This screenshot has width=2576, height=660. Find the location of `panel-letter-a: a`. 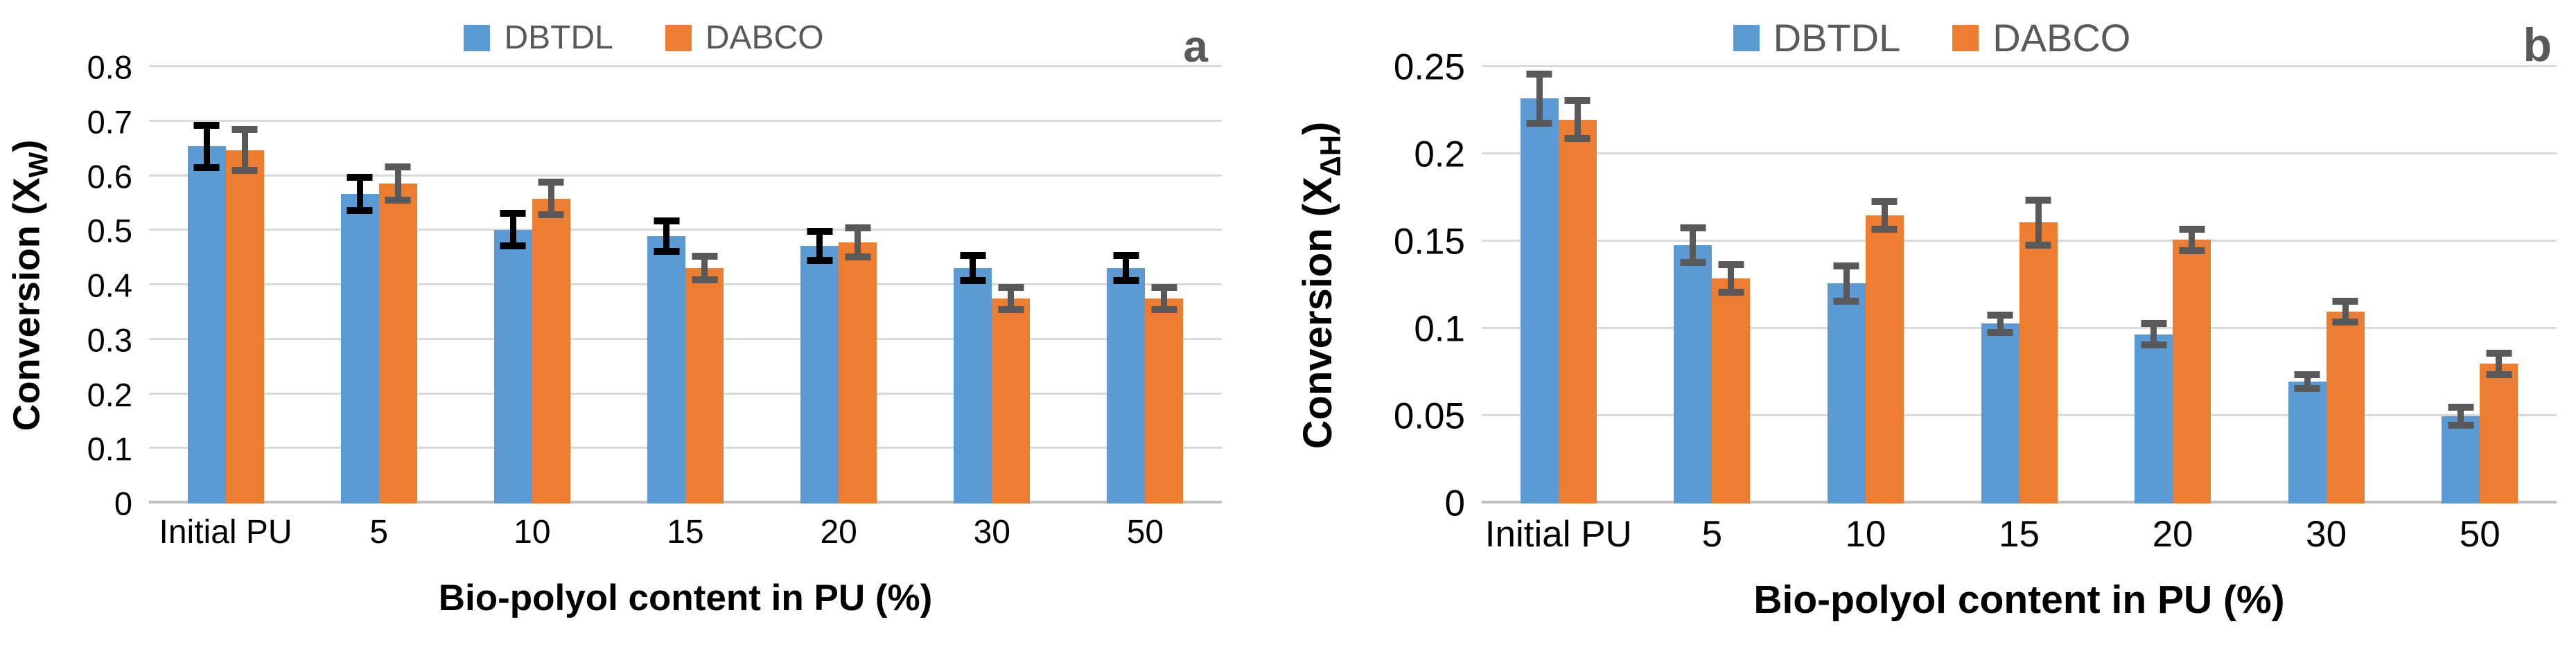

panel-letter-a: a is located at coordinates (1195, 46).